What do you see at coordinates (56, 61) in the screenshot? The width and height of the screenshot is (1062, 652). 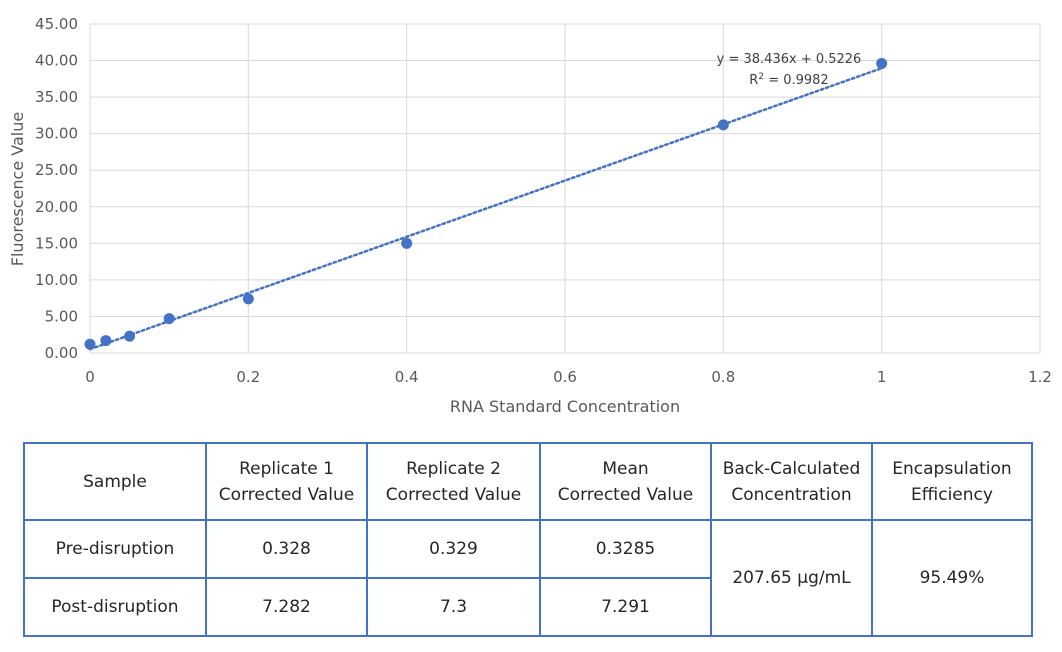 I see `y-tick-label: 40.00` at bounding box center [56, 61].